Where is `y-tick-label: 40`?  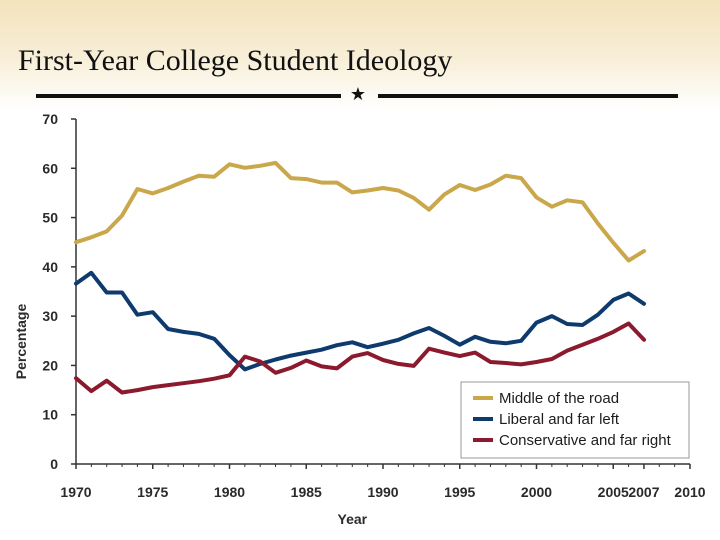 y-tick-label: 40 is located at coordinates (50, 267).